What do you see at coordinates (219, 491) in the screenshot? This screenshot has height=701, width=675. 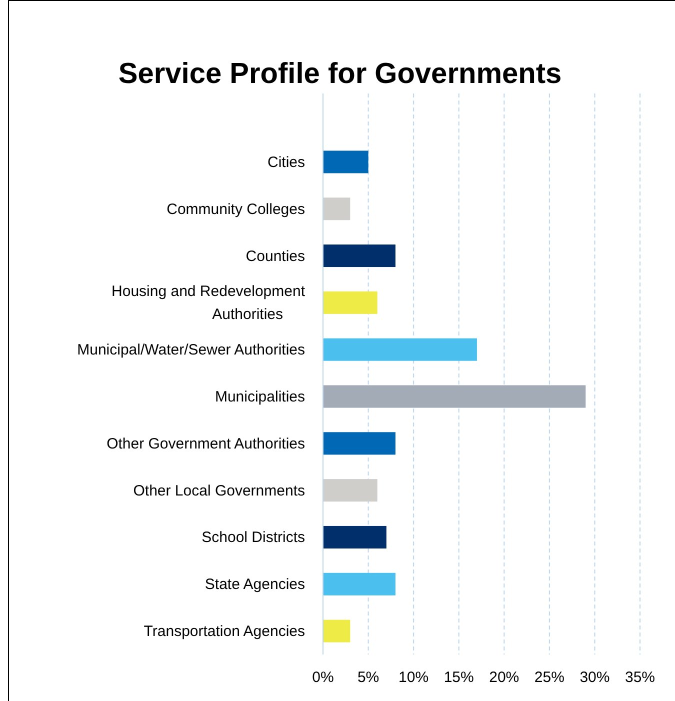 I see `y-tick-label: Other Local Governments` at bounding box center [219, 491].